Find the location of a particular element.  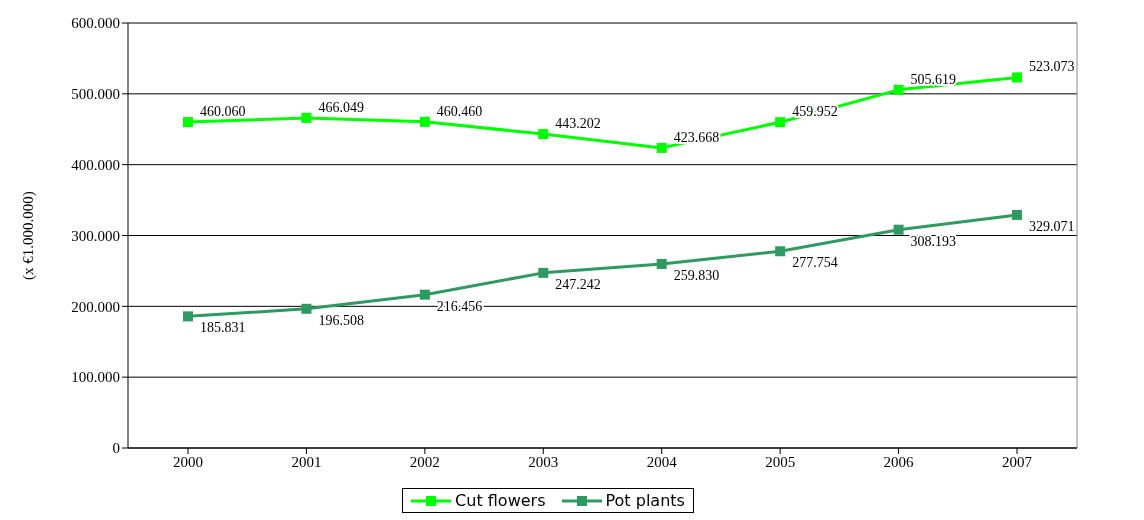

y-tick-label: 0 is located at coordinates (116, 448).